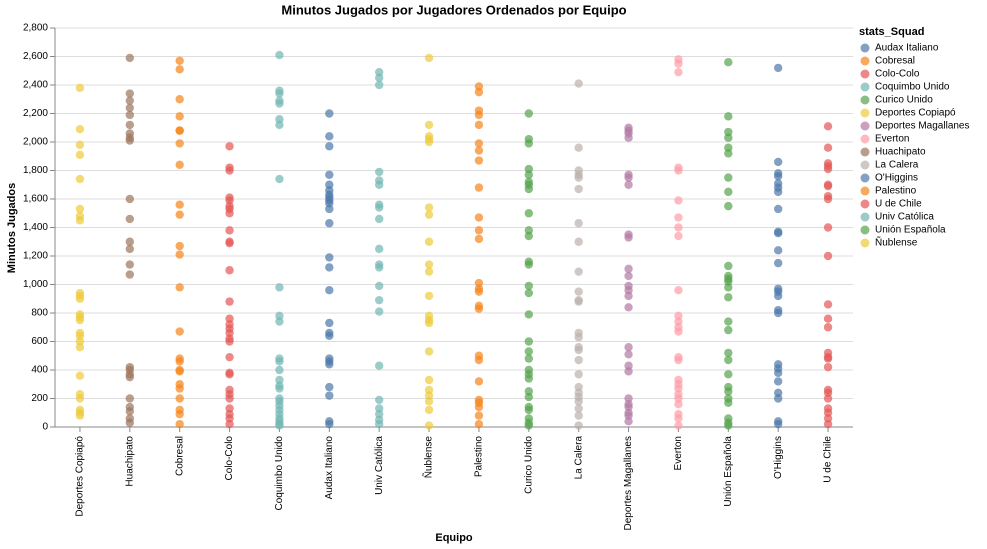  What do you see at coordinates (479, 457) in the screenshot?
I see `x-tick-label: Palestino` at bounding box center [479, 457].